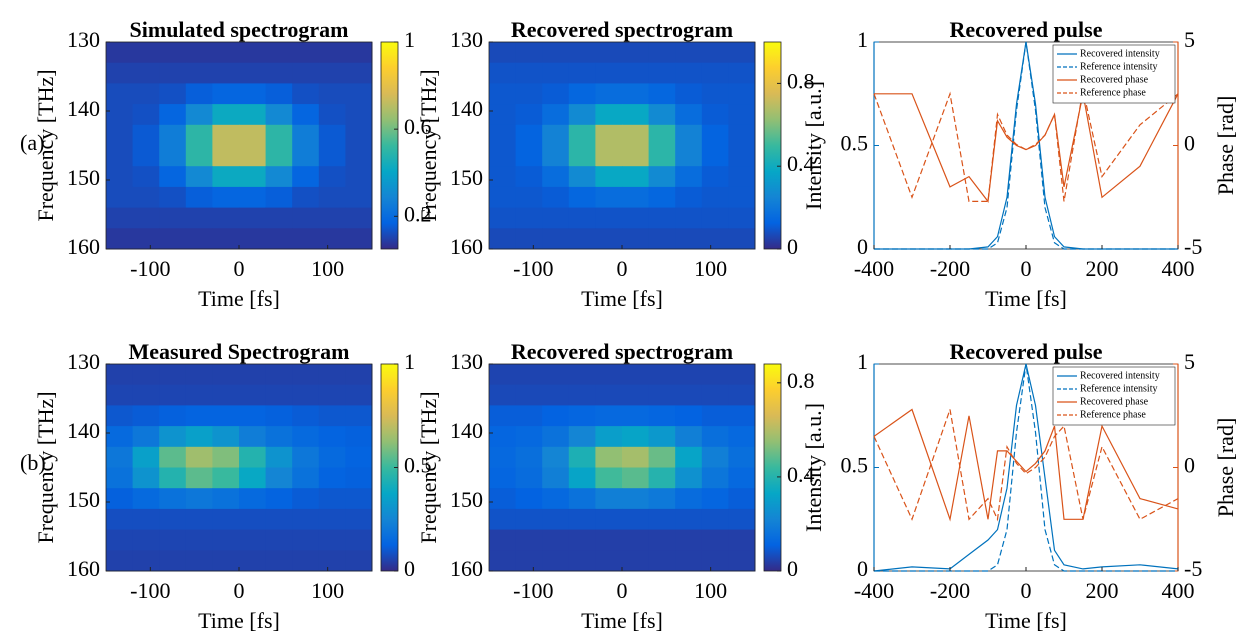 This screenshot has height=644, width=1260. I want to click on legend-label: Recovered phase, so click(1114, 401).